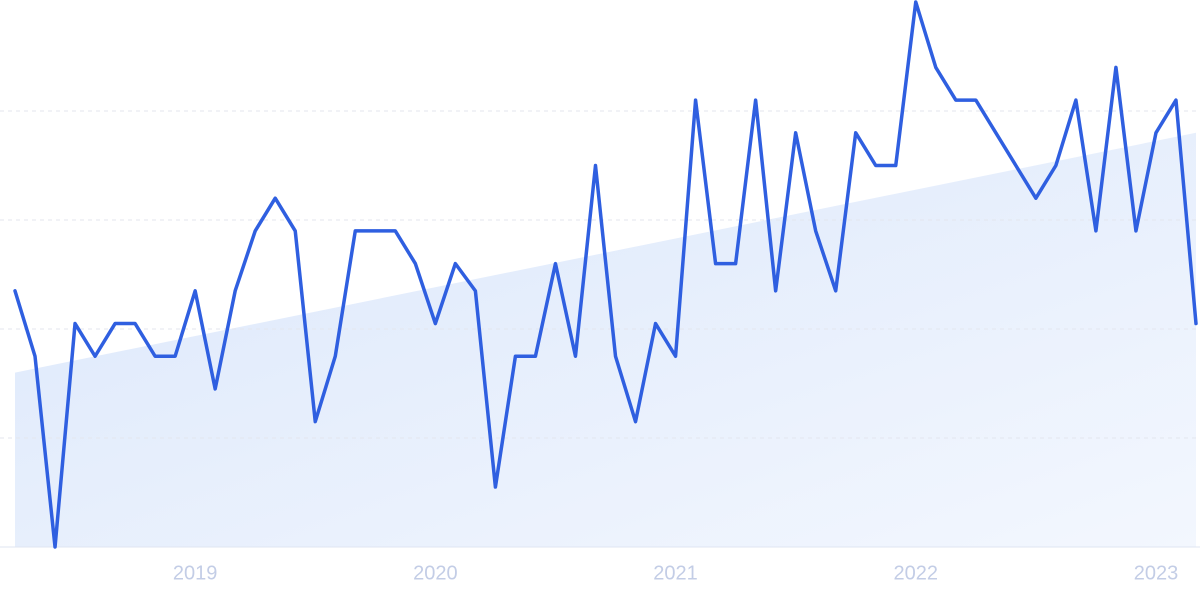  Describe the element at coordinates (195, 573) in the screenshot. I see `x-tick-label: 2019` at that location.